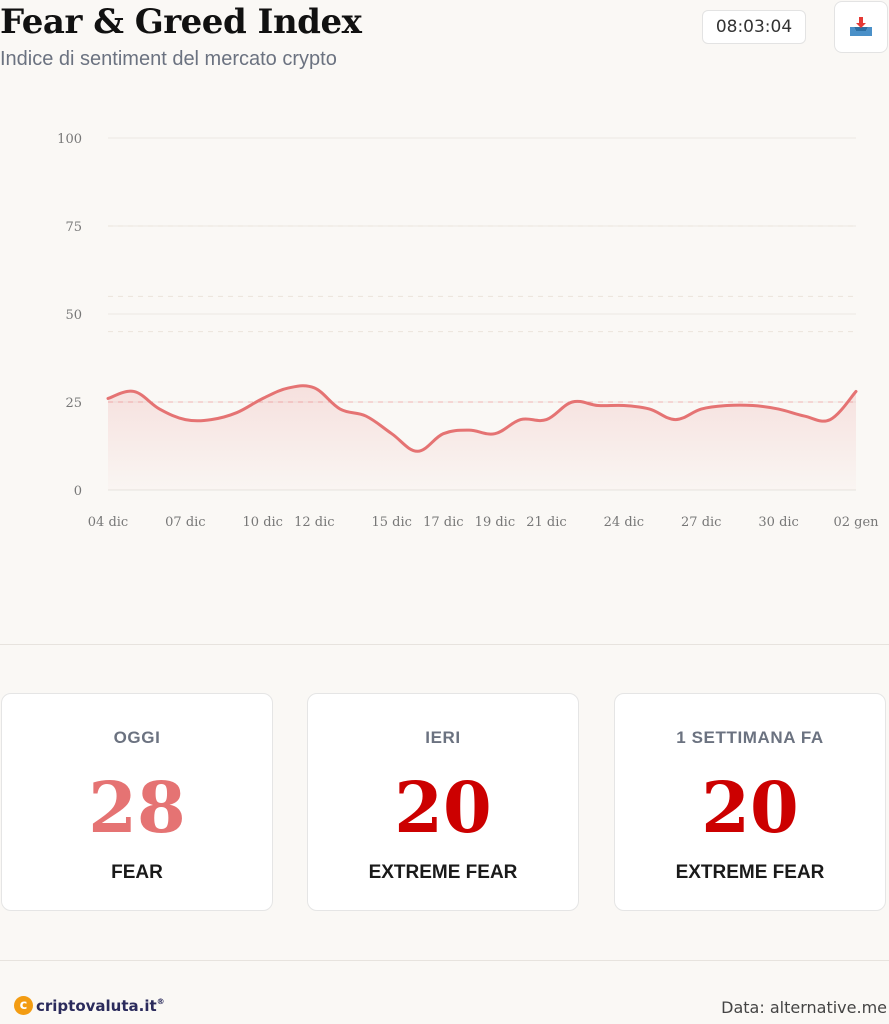  What do you see at coordinates (181, 22) in the screenshot?
I see `page-title: Fear & Greed Index` at bounding box center [181, 22].